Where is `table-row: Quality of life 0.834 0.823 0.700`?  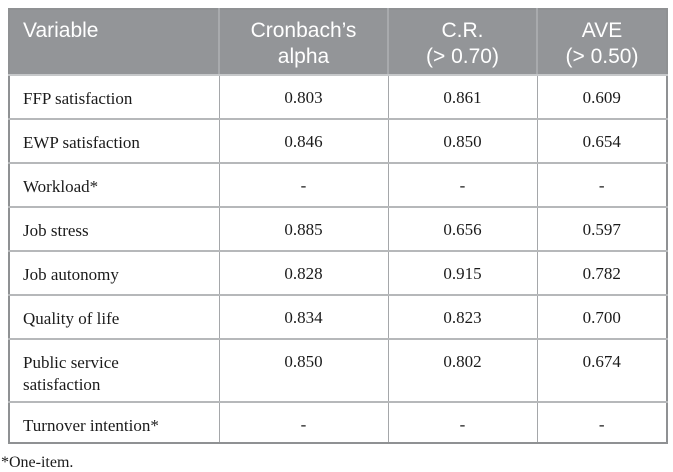 table-row: Quality of life 0.834 0.823 0.700 is located at coordinates (338, 316).